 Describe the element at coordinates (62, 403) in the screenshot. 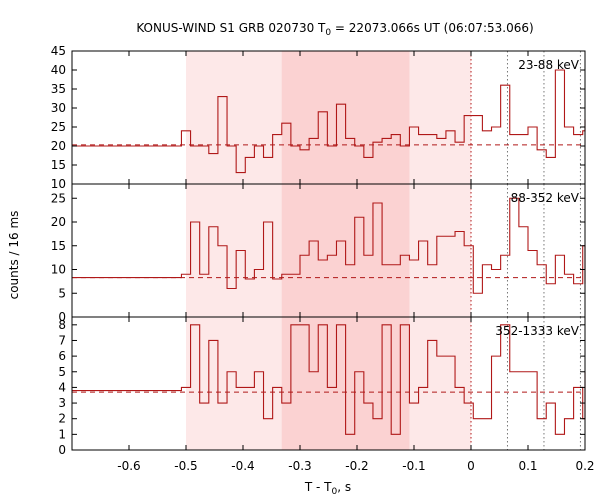

I see `y-tick-label: 3` at that location.